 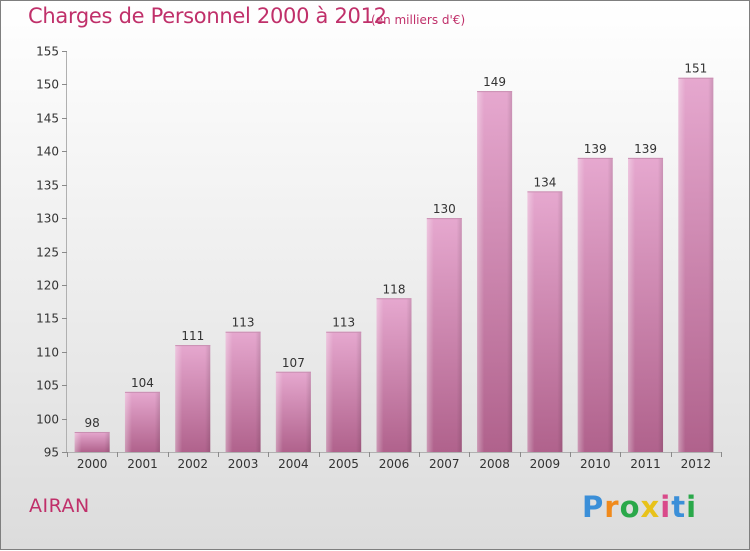 What do you see at coordinates (695, 69) in the screenshot?
I see `bar-value-label: 151` at bounding box center [695, 69].